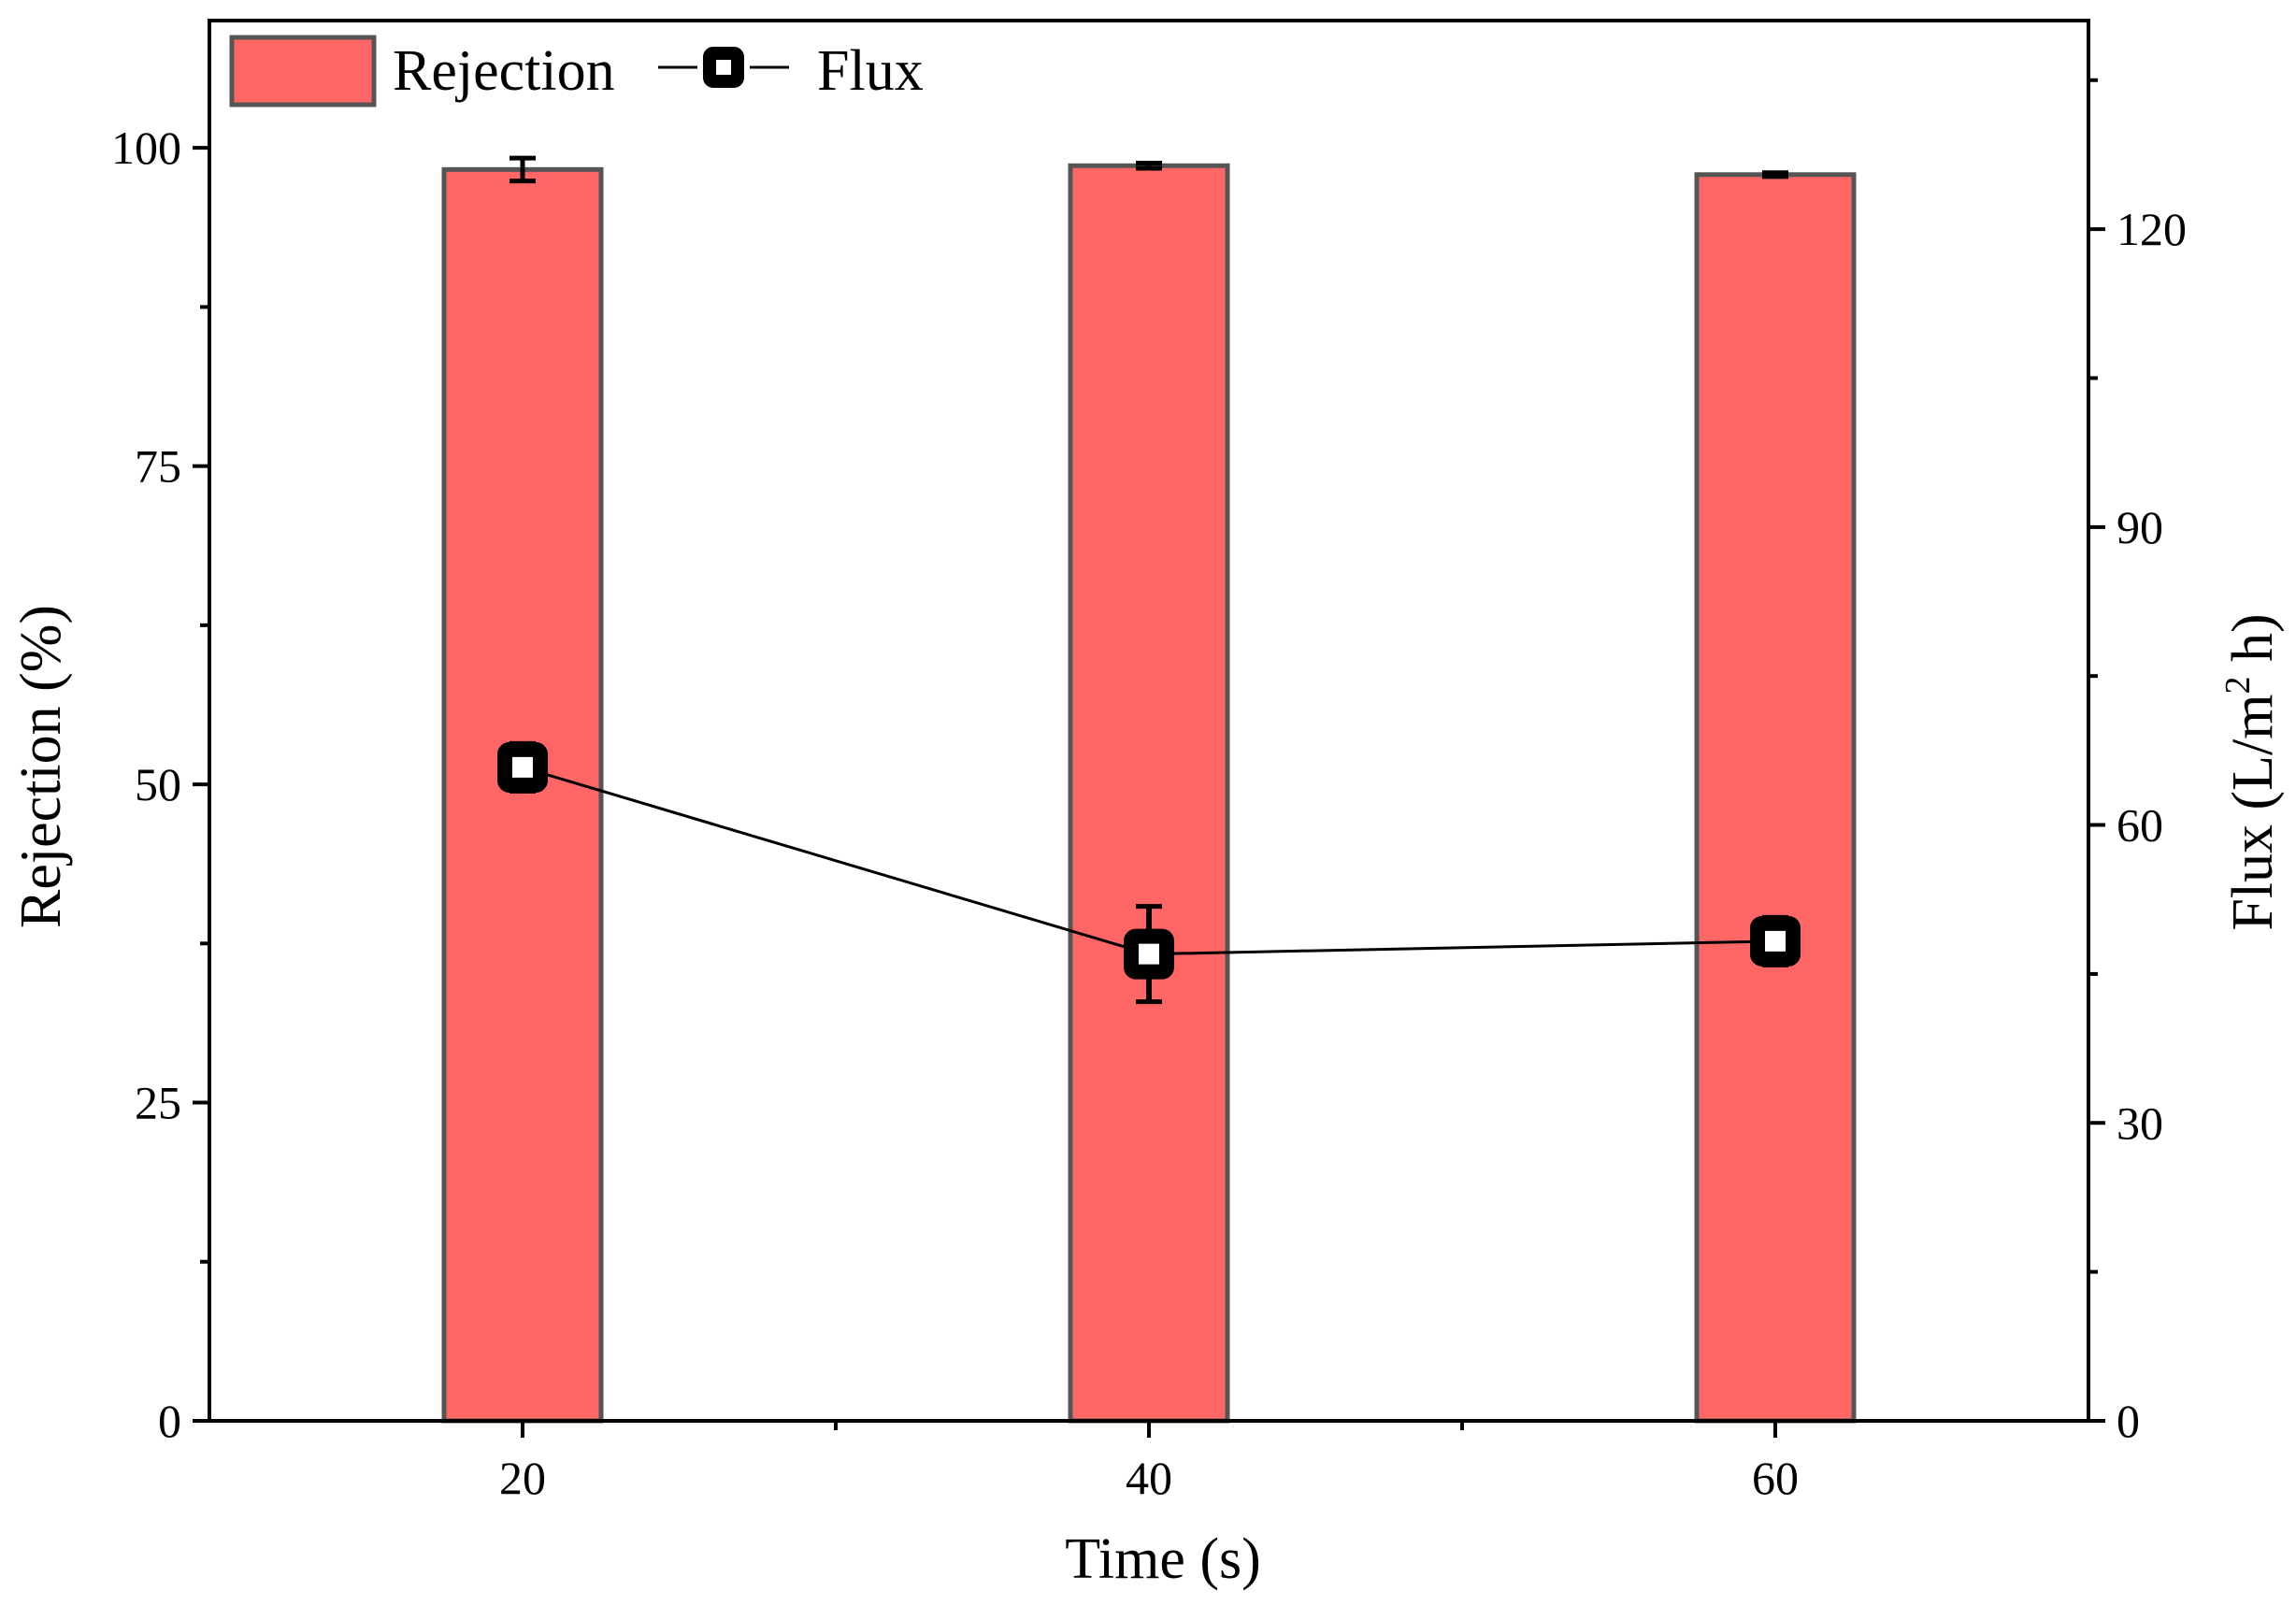  I want to click on y-right-tick-label-0: 0, so click(2128, 1421).